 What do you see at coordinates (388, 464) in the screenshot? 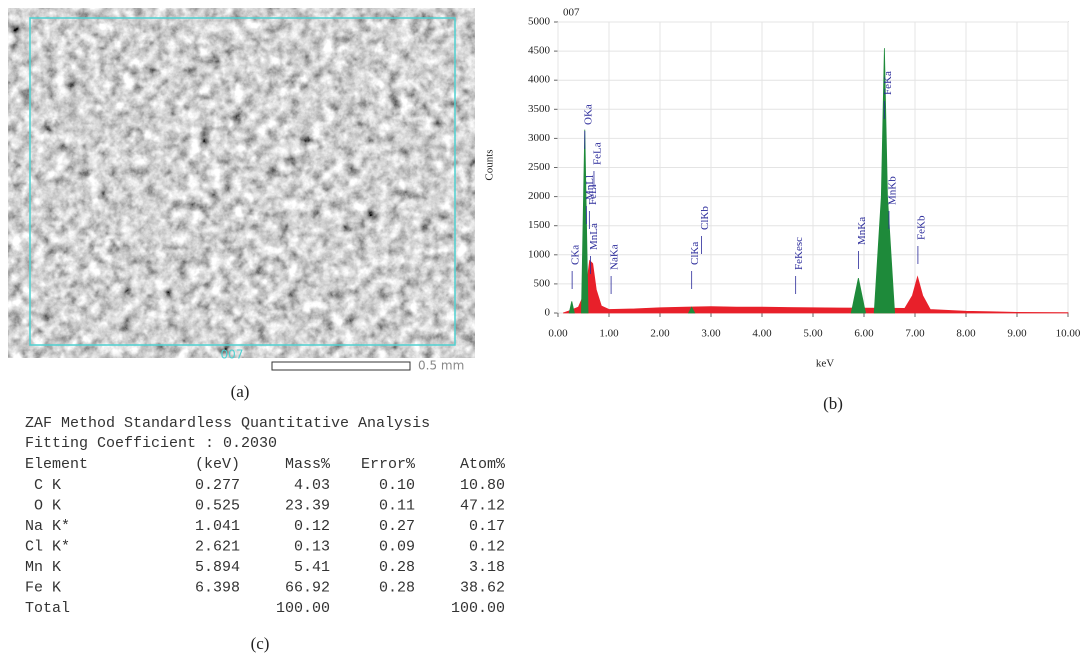
I see `table-header: Error%` at bounding box center [388, 464].